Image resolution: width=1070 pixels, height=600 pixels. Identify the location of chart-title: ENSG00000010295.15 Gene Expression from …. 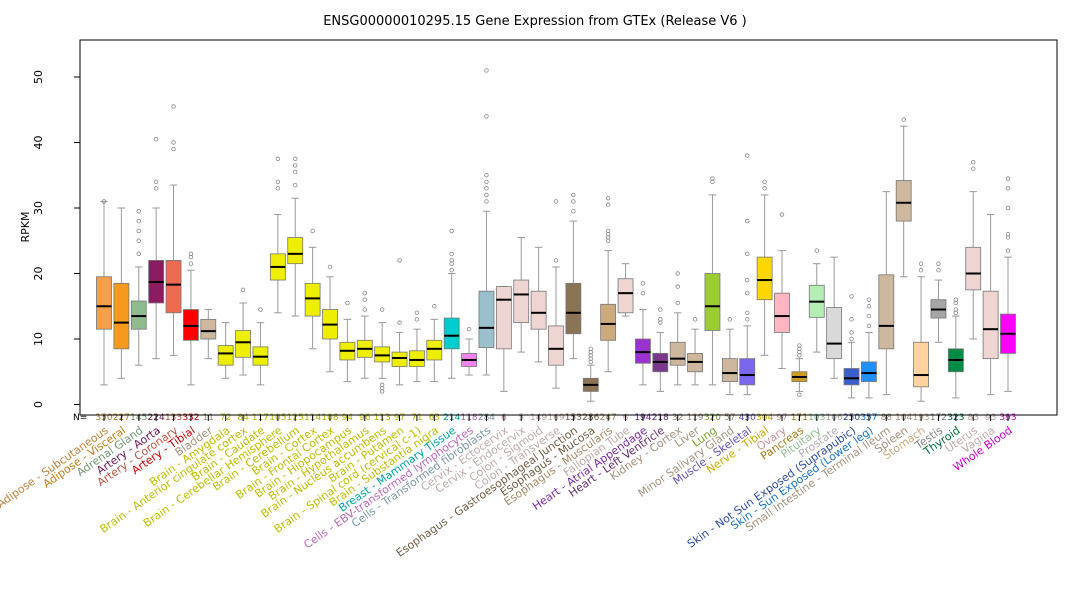
(535, 21).